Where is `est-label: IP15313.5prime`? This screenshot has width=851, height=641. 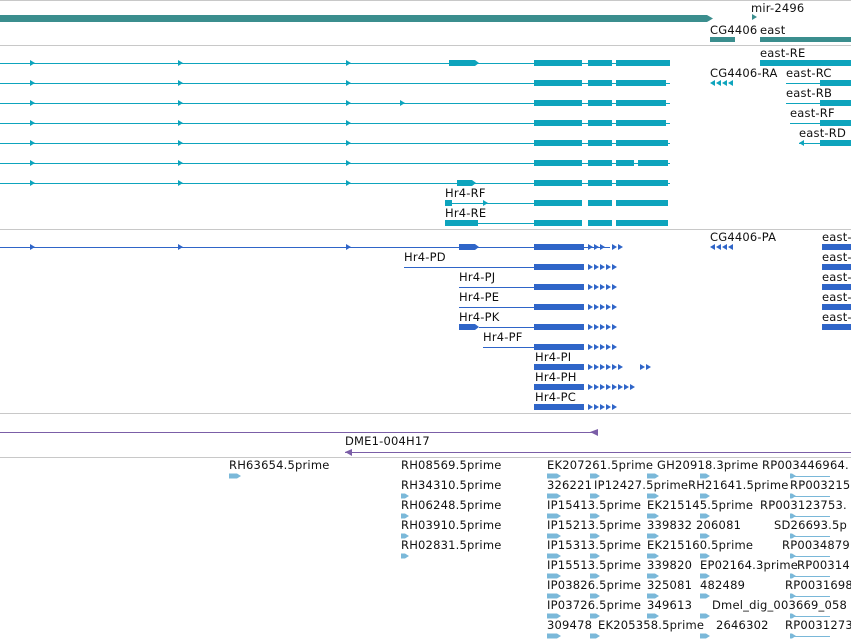 est-label: IP15313.5prime is located at coordinates (594, 545).